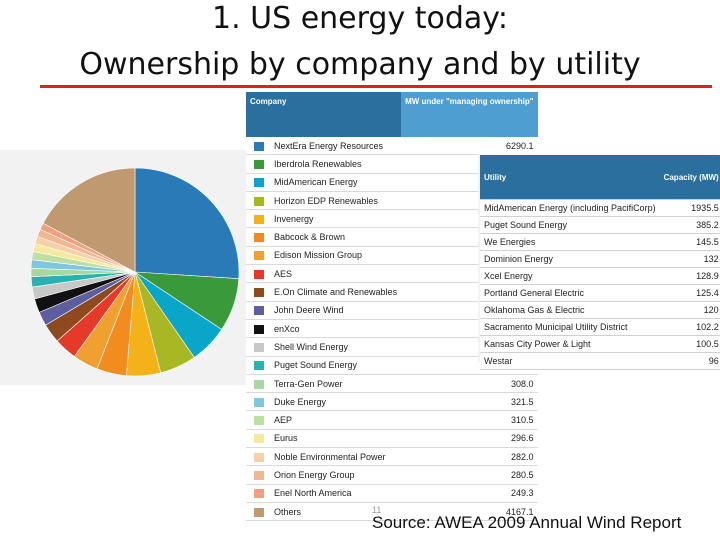 The image size is (720, 540). Describe the element at coordinates (336, 420) in the screenshot. I see `company-name: AEP` at that location.